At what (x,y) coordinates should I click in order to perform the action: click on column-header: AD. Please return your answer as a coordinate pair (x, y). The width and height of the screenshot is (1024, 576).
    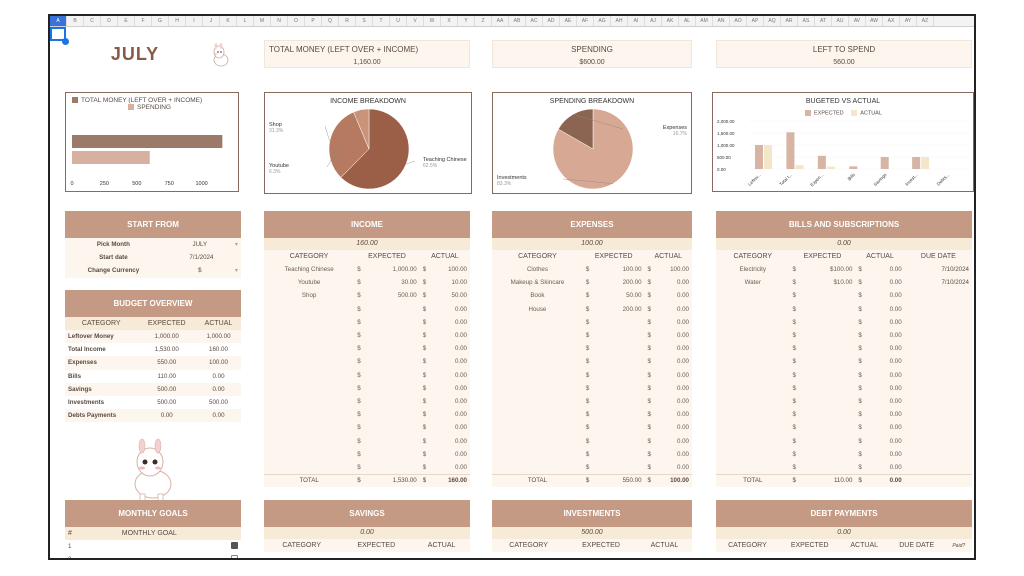
    Looking at the image, I should click on (551, 21).